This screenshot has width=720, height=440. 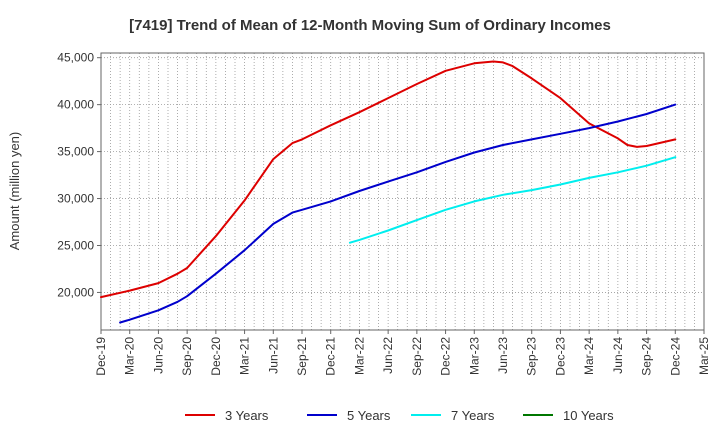 I want to click on legend-label: 7 Years, so click(x=473, y=415).